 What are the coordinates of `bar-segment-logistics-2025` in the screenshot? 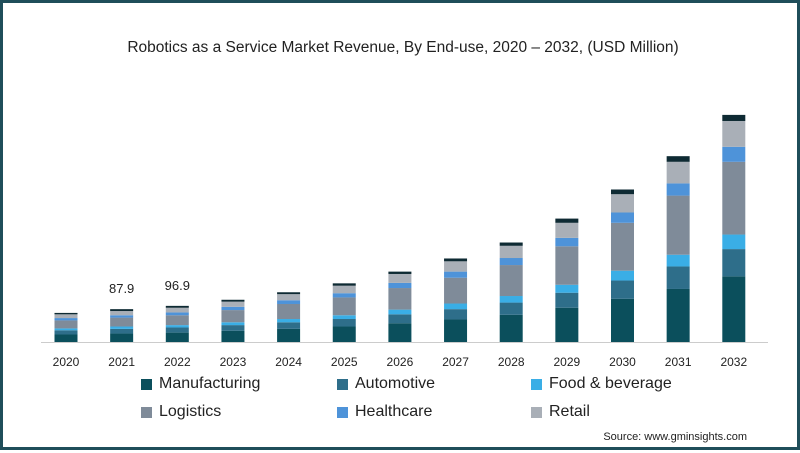 It's located at (344, 306).